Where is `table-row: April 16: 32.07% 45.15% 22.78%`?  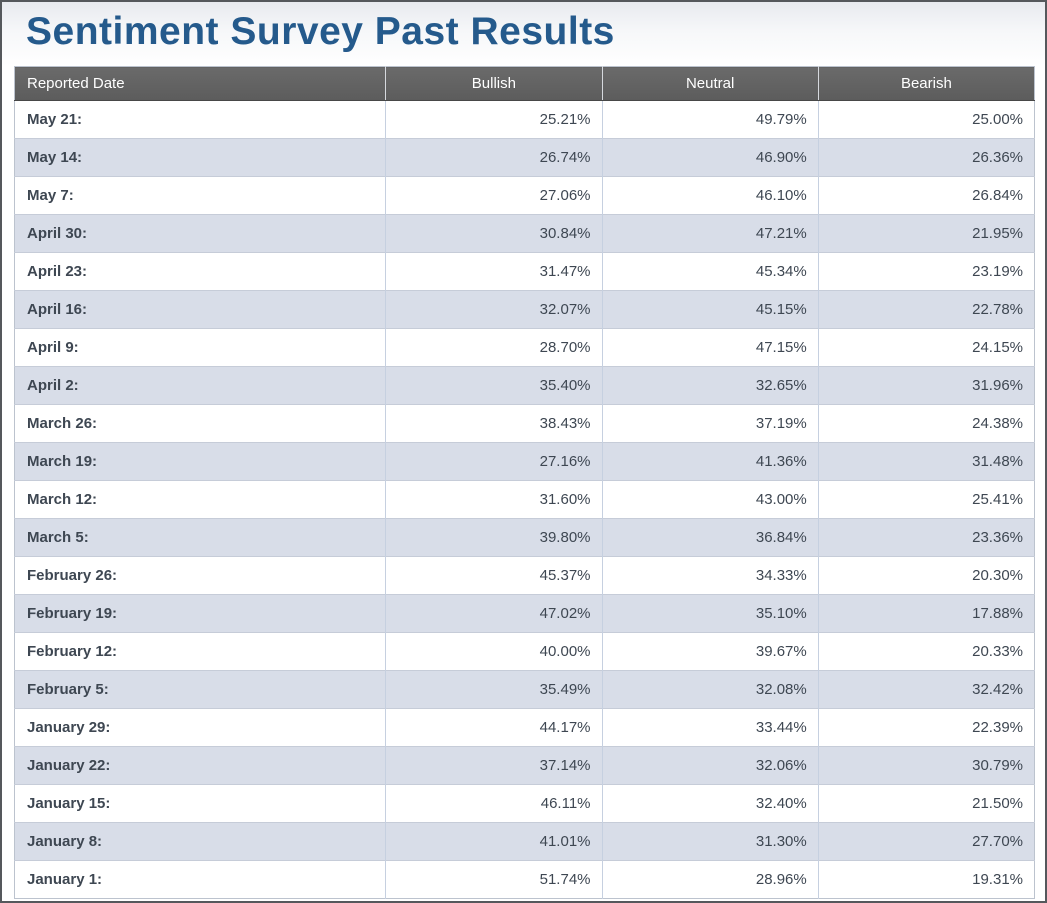 table-row: April 16: 32.07% 45.15% 22.78% is located at coordinates (524, 309).